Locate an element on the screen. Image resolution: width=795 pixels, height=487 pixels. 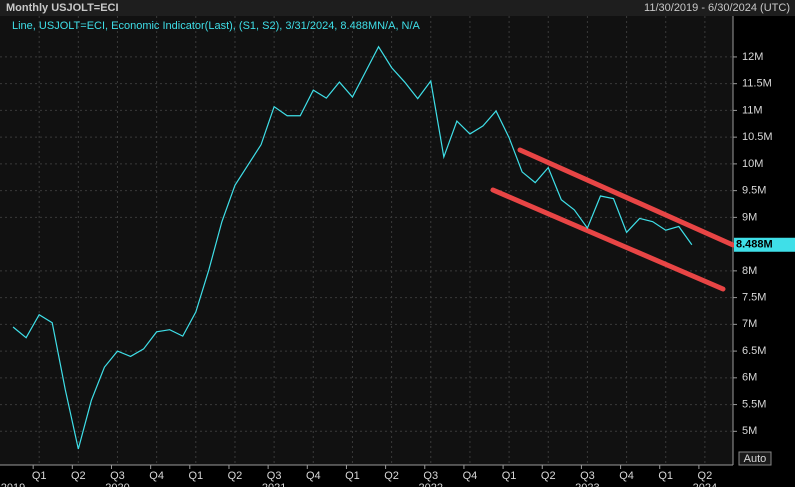
y-tick-label: 6.5M is located at coordinates (754, 351).